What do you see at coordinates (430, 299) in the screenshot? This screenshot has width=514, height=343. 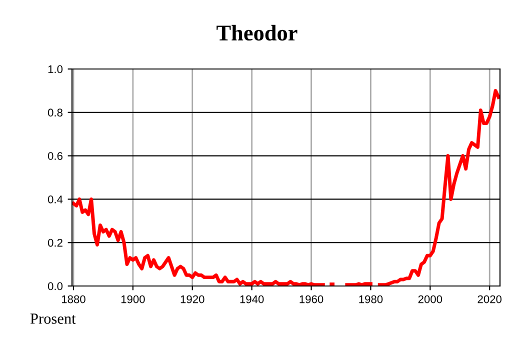 I see `x-tick-label: 2000` at bounding box center [430, 299].